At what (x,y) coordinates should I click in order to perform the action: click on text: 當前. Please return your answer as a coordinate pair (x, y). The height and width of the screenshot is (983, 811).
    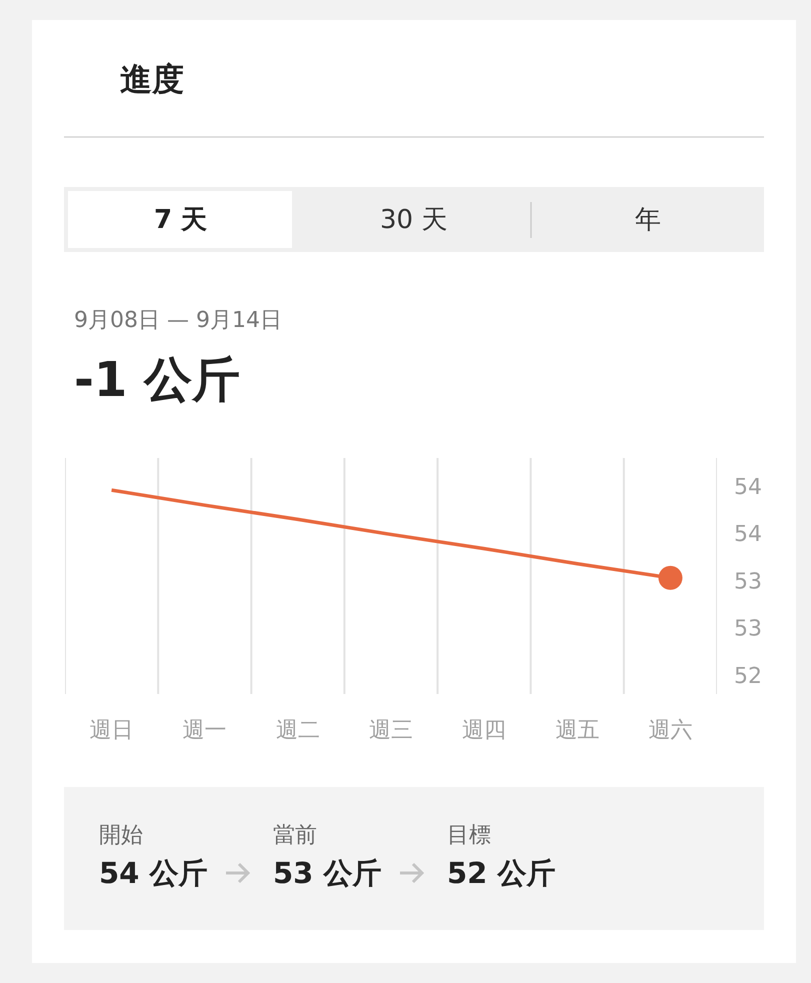
    Looking at the image, I should click on (295, 835).